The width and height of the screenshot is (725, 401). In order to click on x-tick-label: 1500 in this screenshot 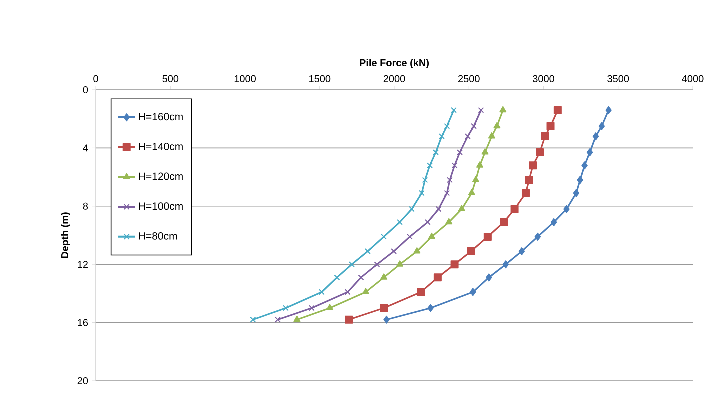, I will do `click(320, 78)`.